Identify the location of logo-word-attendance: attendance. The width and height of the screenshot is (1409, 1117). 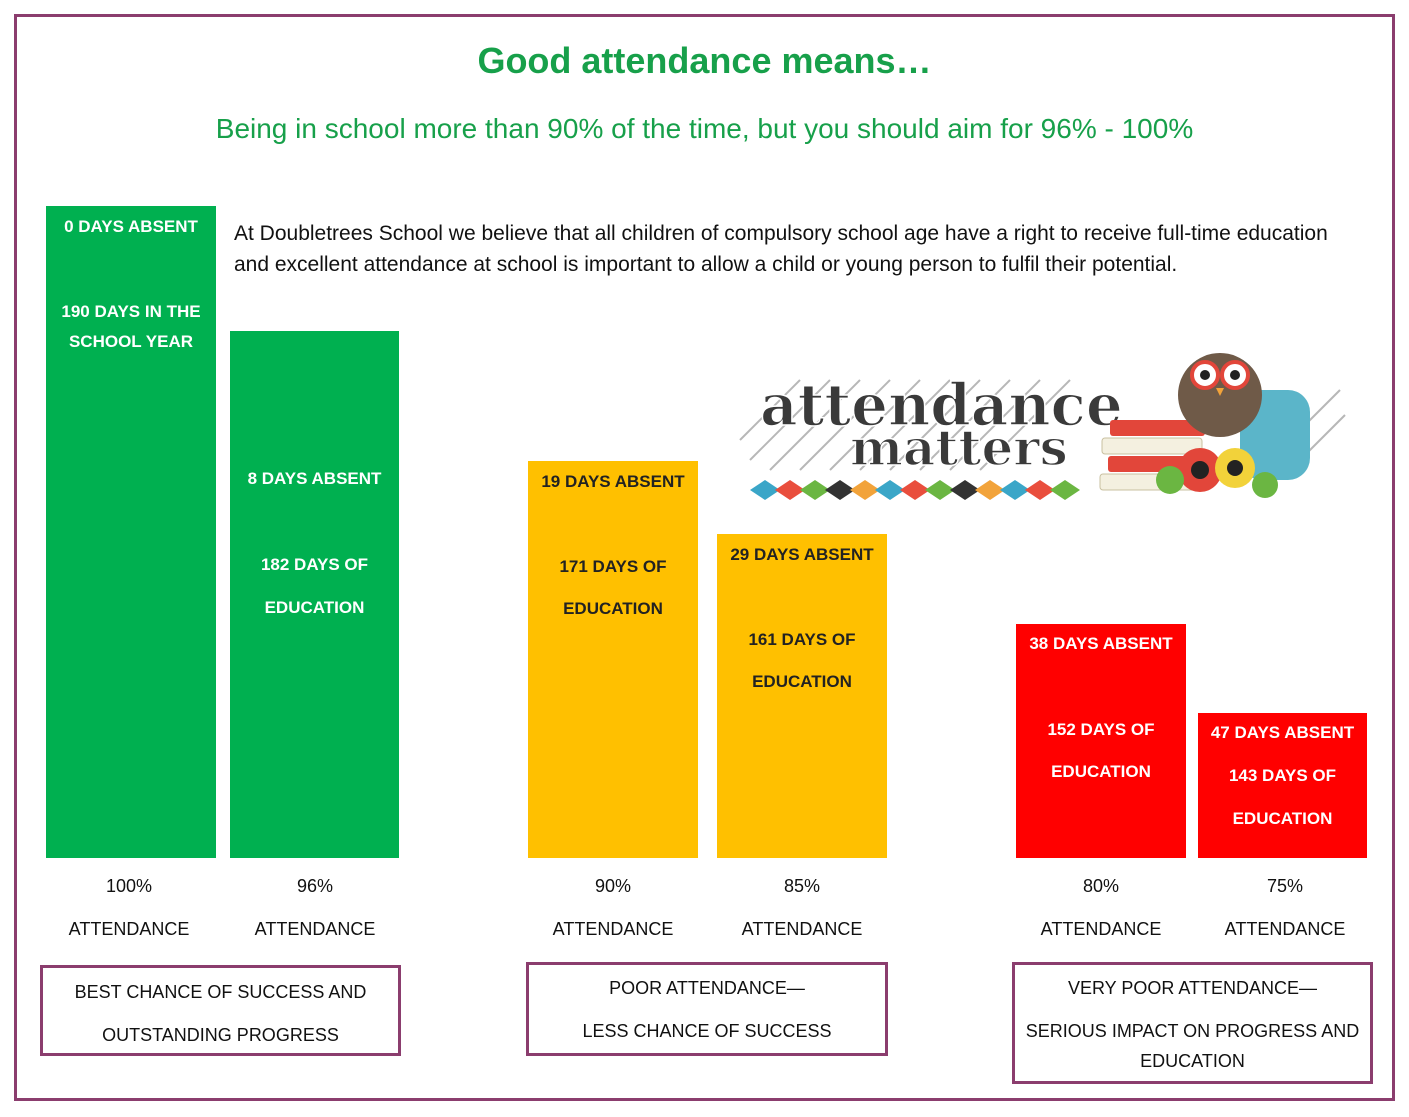
(941, 405).